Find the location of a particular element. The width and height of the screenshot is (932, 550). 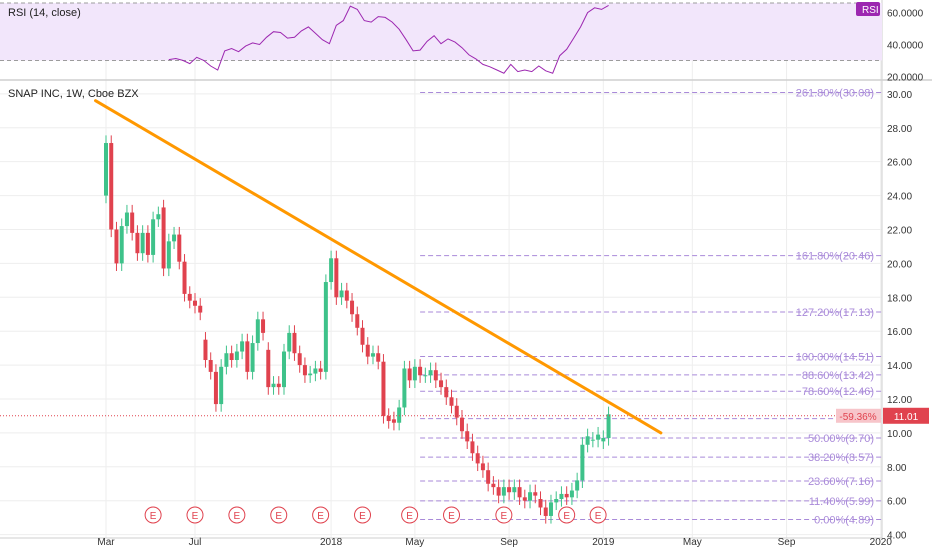

rsi-tick-label: 40.0000 is located at coordinates (905, 45).